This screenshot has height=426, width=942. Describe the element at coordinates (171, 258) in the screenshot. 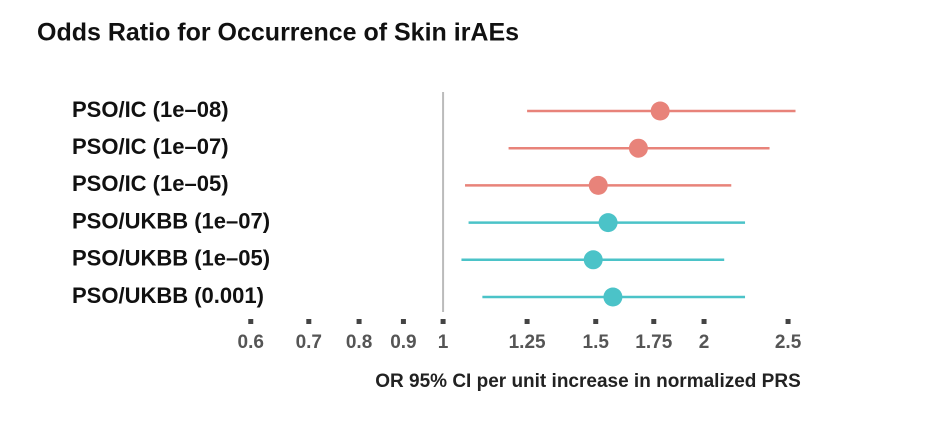

I see `y-tick-label: PSO/UKBB (1e–05)` at that location.